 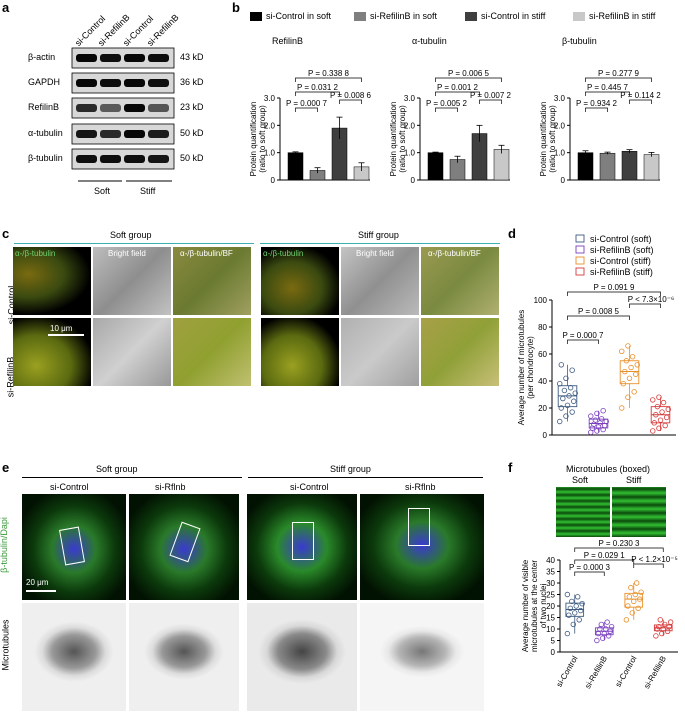 I want to click on group-label-soft: Soft, so click(x=102, y=191).